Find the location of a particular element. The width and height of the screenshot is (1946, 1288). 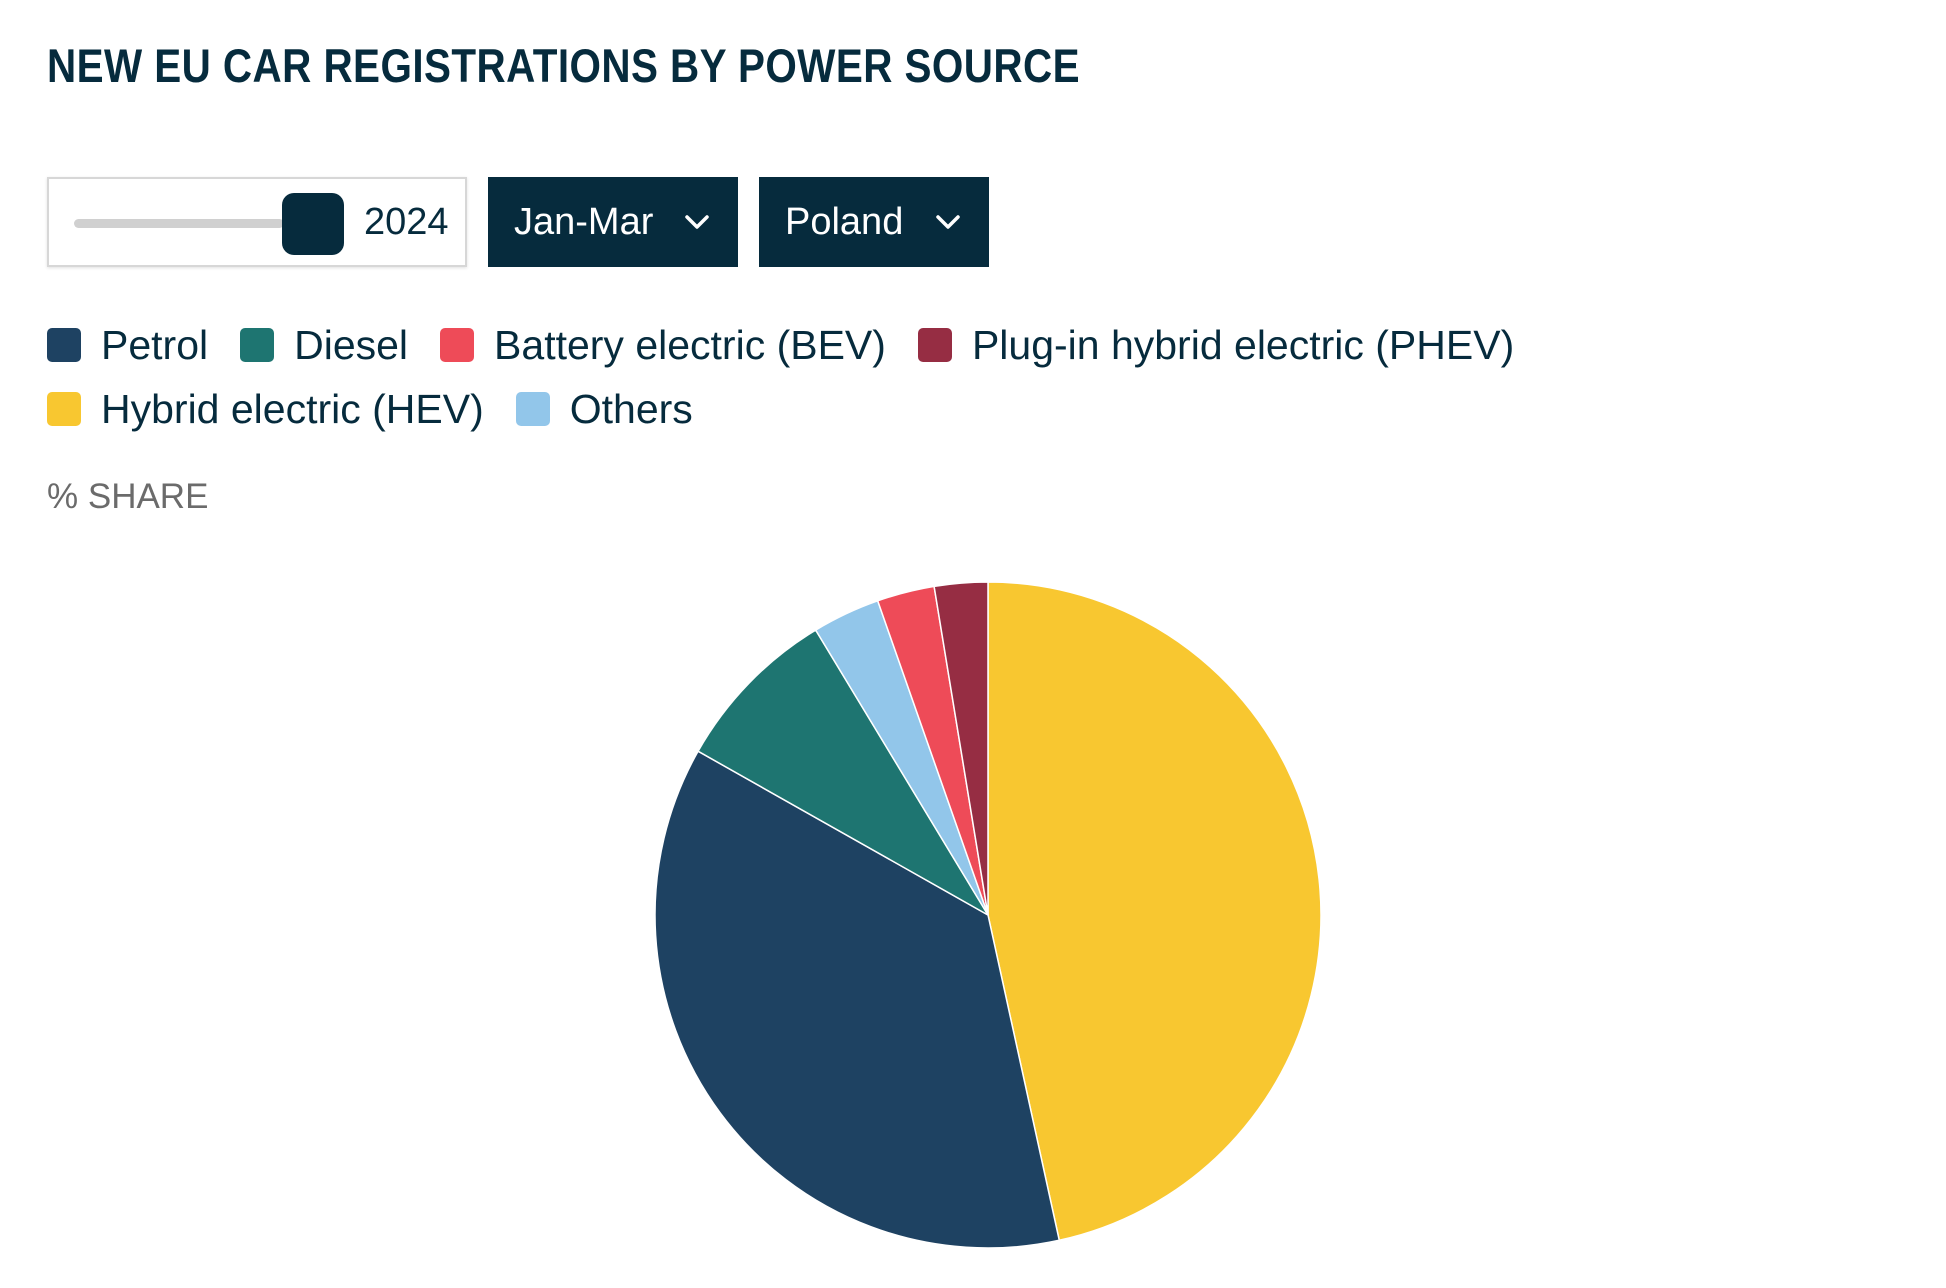

pie-slice-diesel is located at coordinates (843, 772).